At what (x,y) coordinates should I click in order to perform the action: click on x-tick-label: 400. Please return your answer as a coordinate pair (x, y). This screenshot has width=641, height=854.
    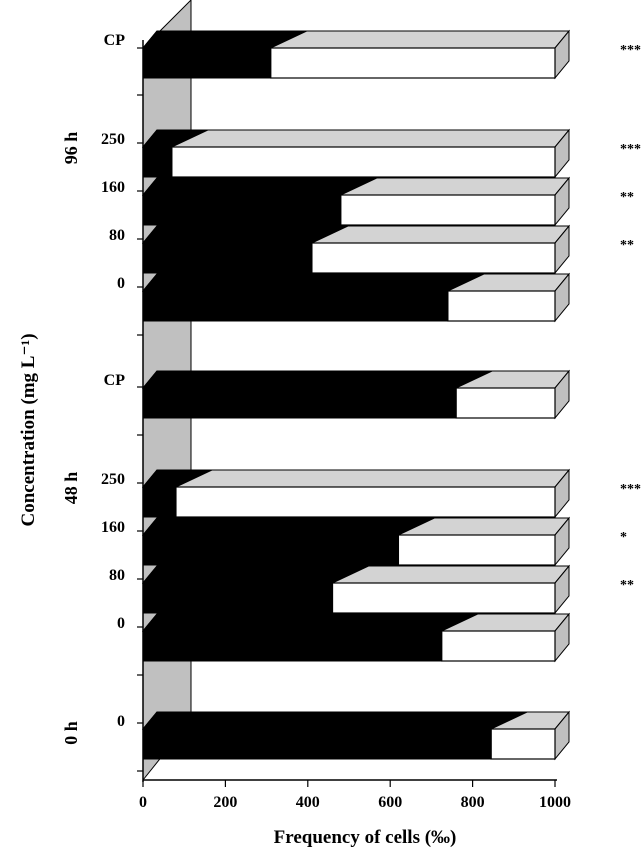
    Looking at the image, I should click on (308, 802).